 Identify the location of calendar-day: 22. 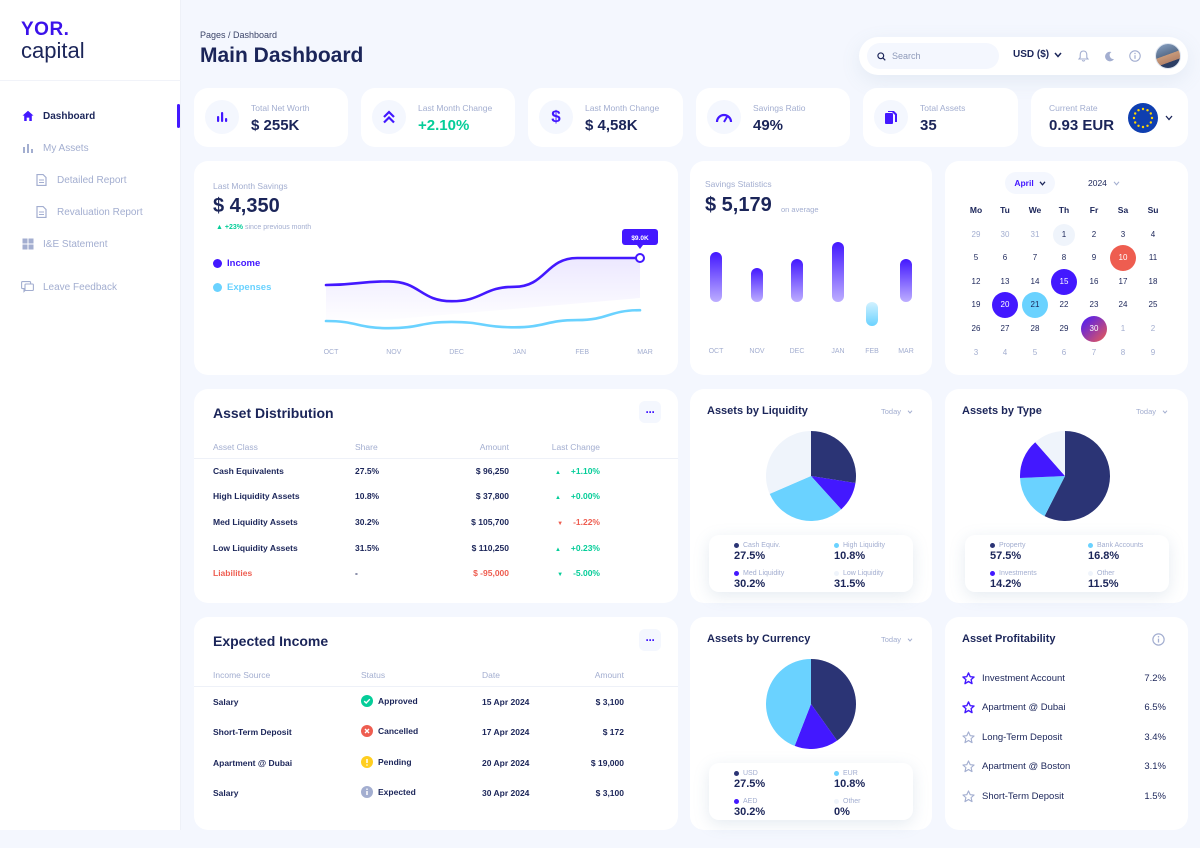
(1064, 304).